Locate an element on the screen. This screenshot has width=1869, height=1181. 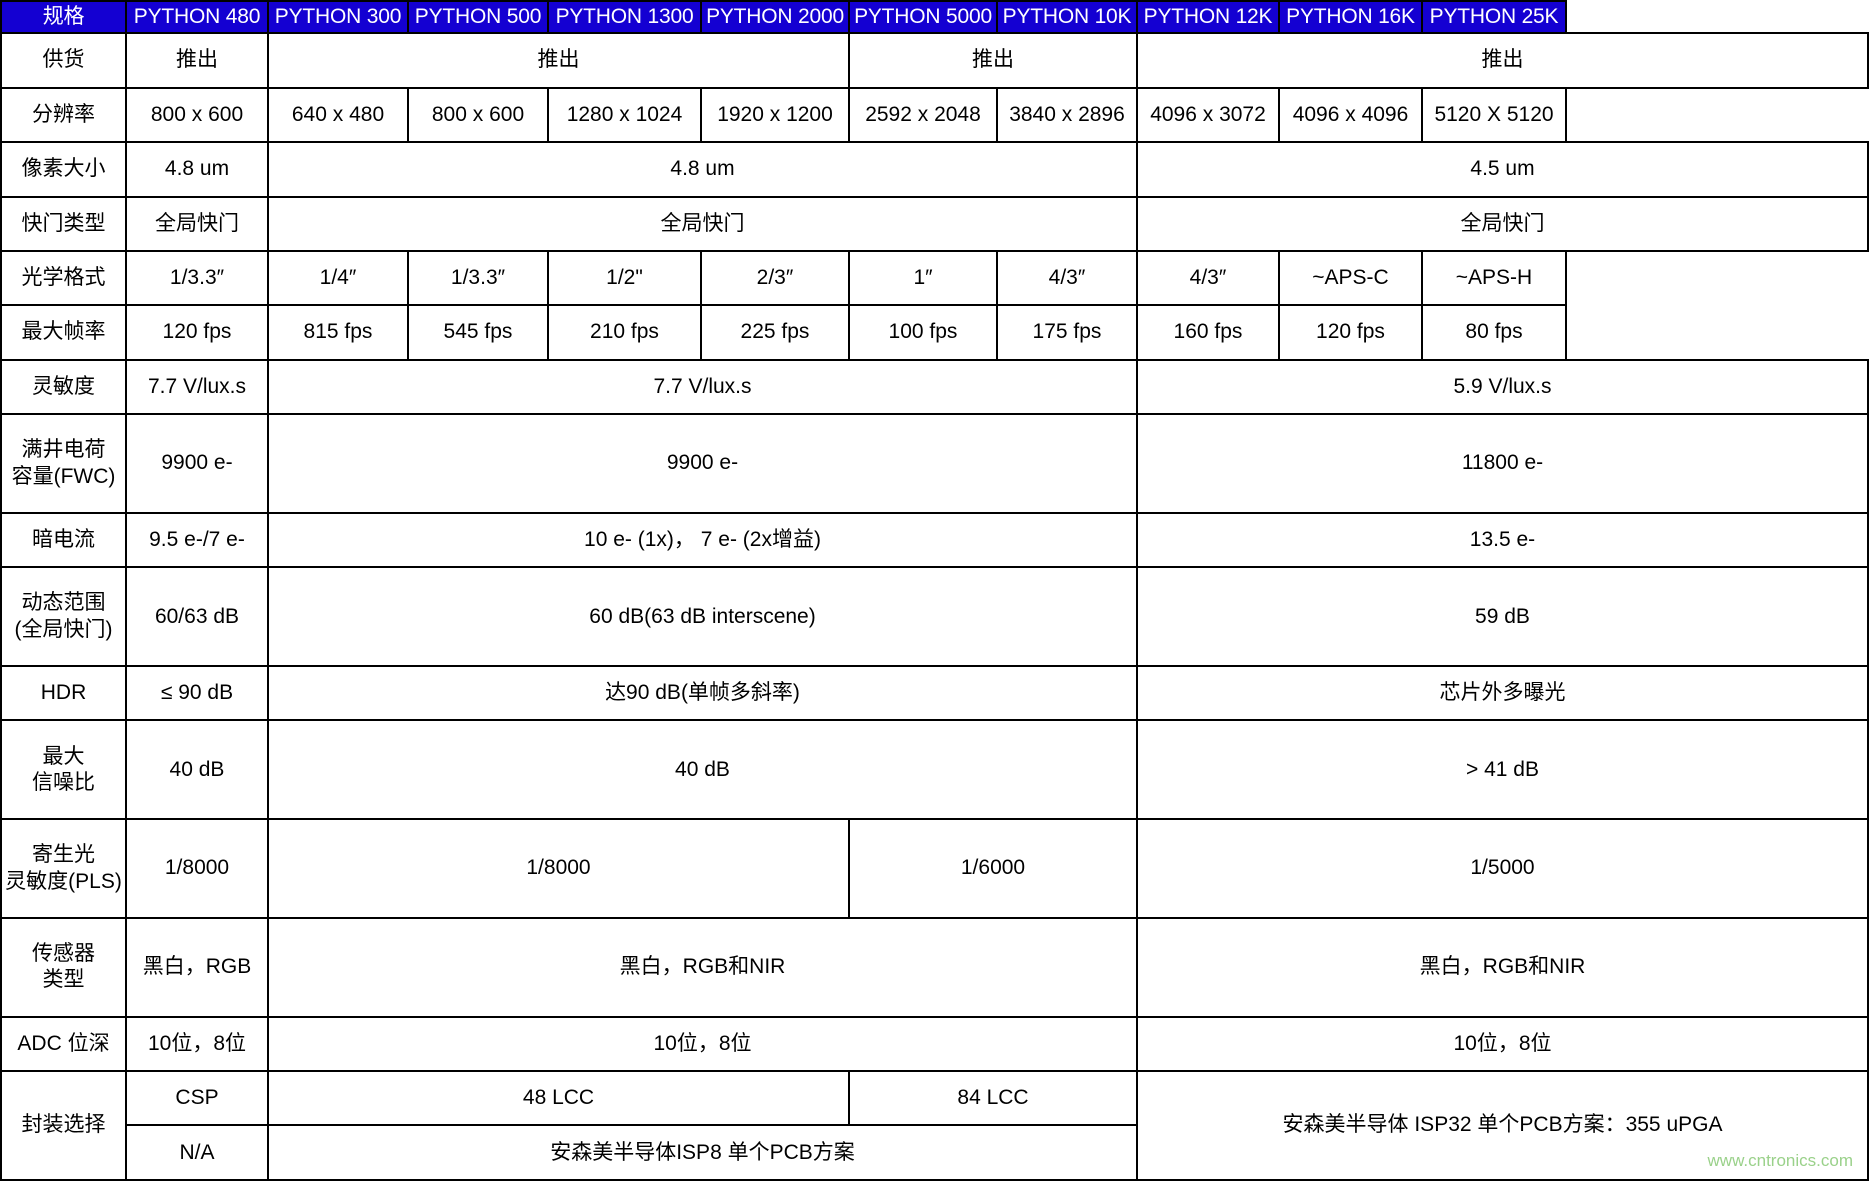
cell-max-frame-rate-500: 545 fps is located at coordinates (478, 332).